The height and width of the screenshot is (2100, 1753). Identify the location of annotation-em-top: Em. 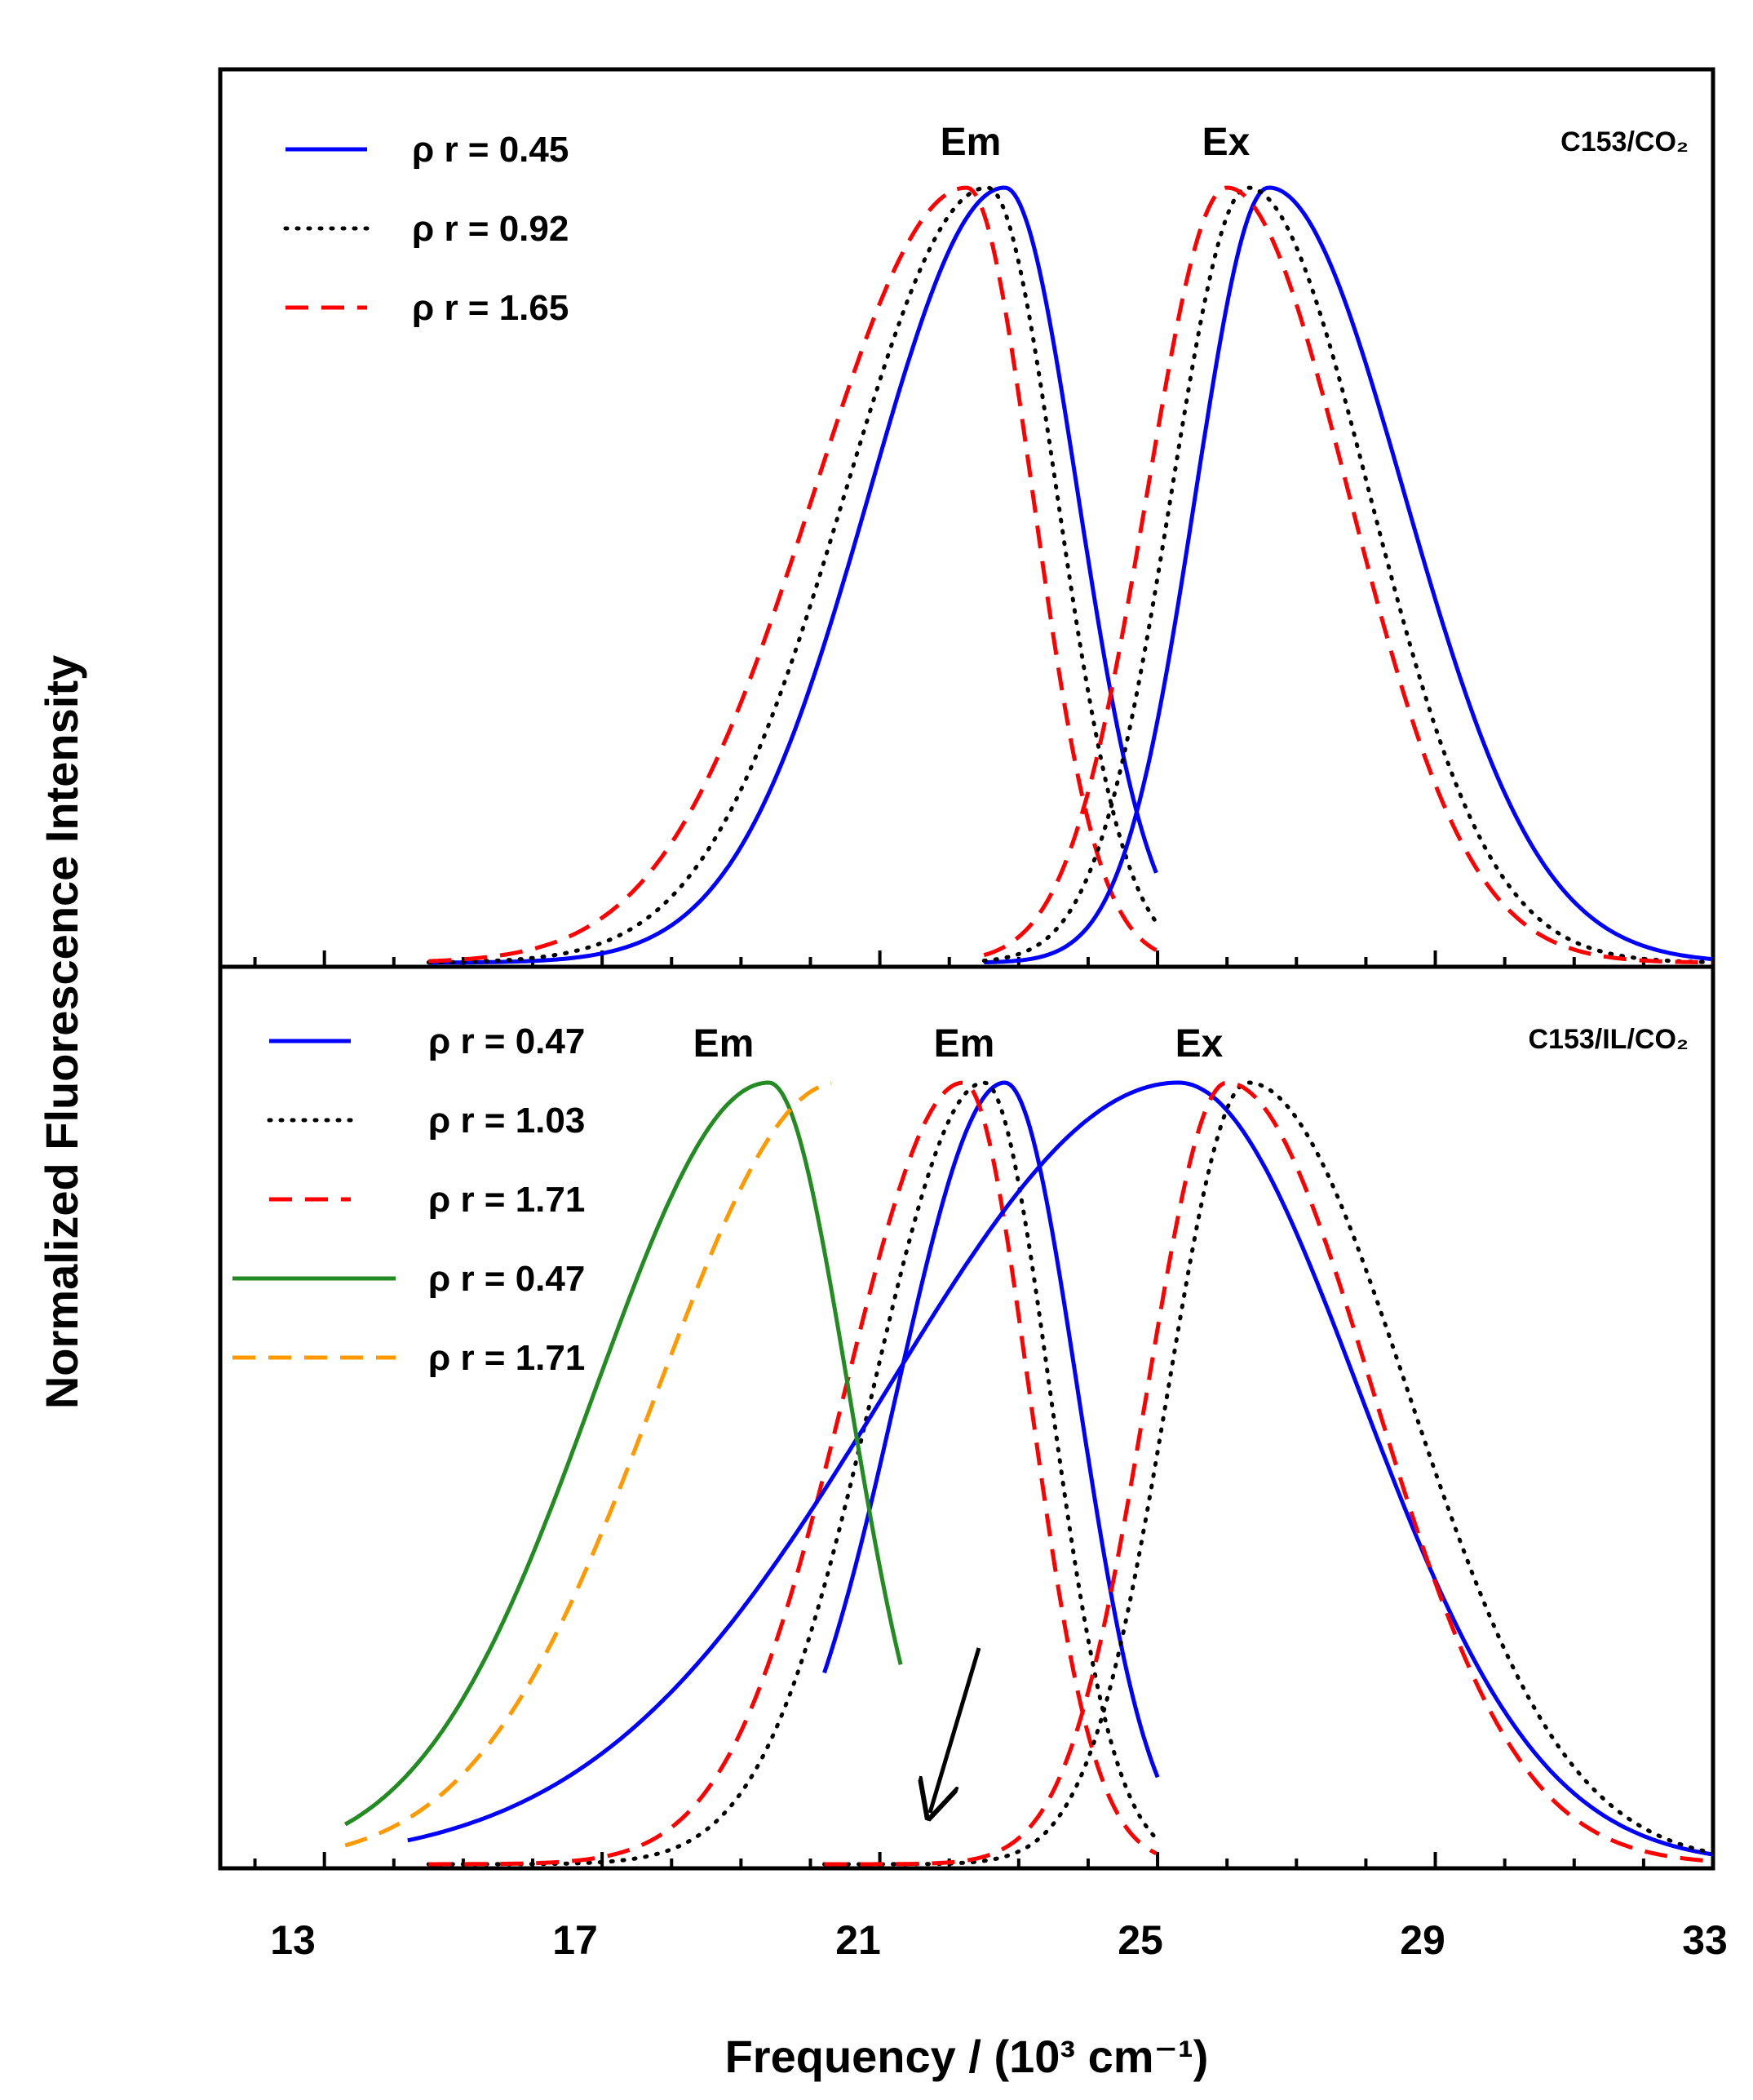
(971, 142).